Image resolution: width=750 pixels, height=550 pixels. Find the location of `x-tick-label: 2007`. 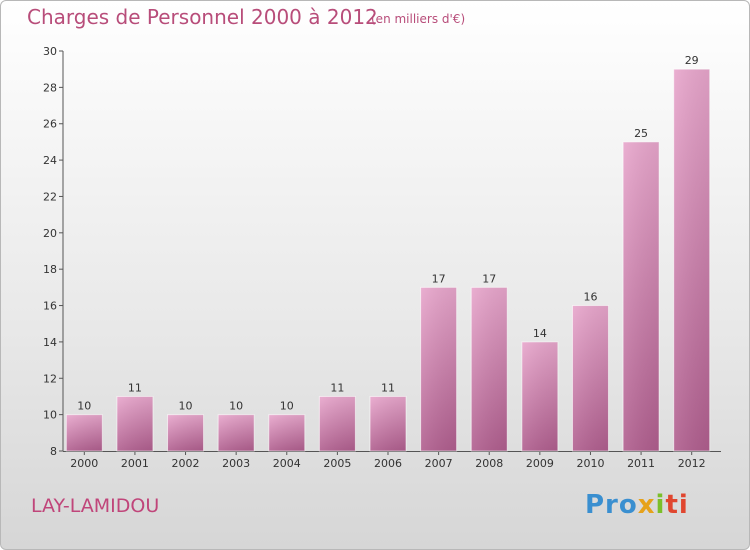

x-tick-label: 2007 is located at coordinates (439, 463).